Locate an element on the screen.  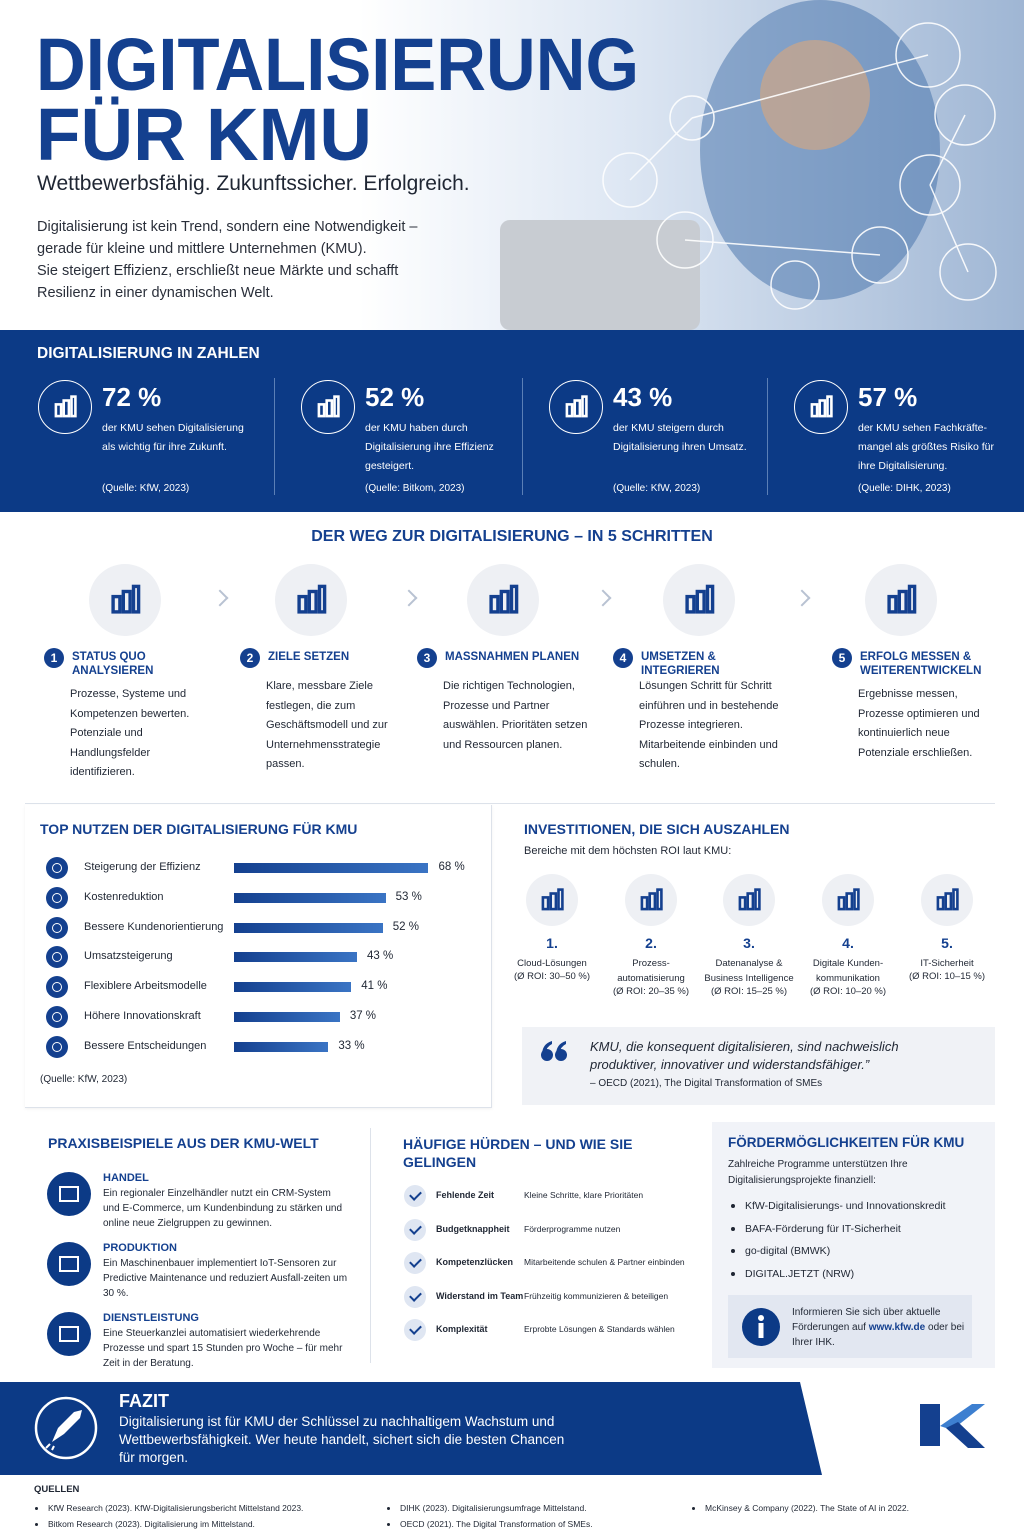
rank: 1. is located at coordinates (552, 943).